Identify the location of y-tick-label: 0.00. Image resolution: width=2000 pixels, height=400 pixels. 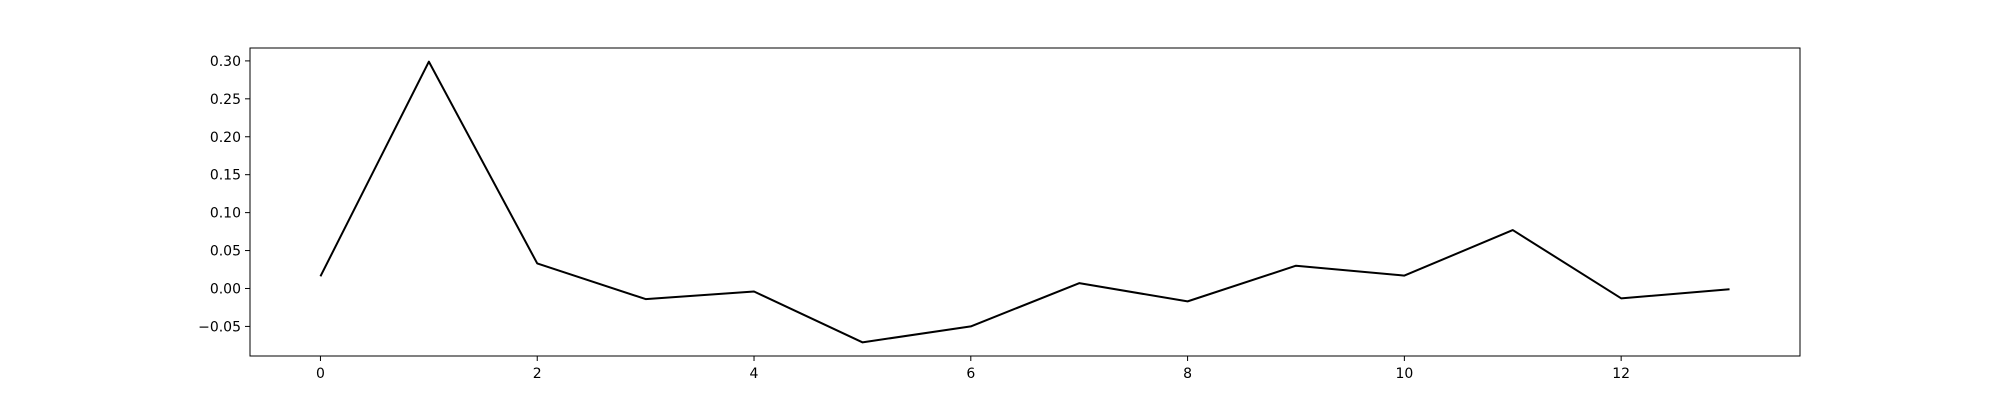
(225, 289).